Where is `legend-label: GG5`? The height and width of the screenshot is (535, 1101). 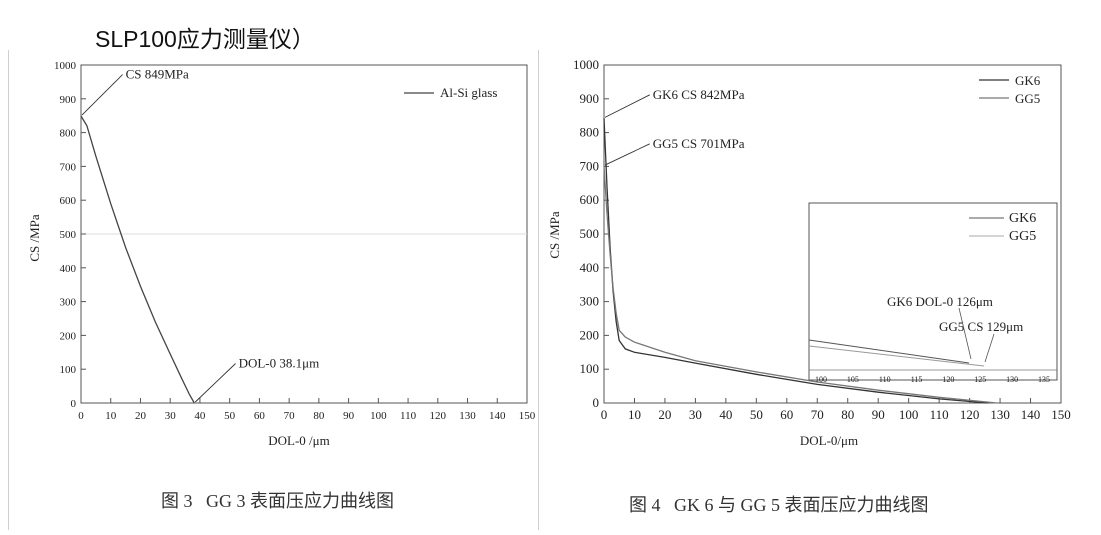
legend-label: GG5 is located at coordinates (1027, 98).